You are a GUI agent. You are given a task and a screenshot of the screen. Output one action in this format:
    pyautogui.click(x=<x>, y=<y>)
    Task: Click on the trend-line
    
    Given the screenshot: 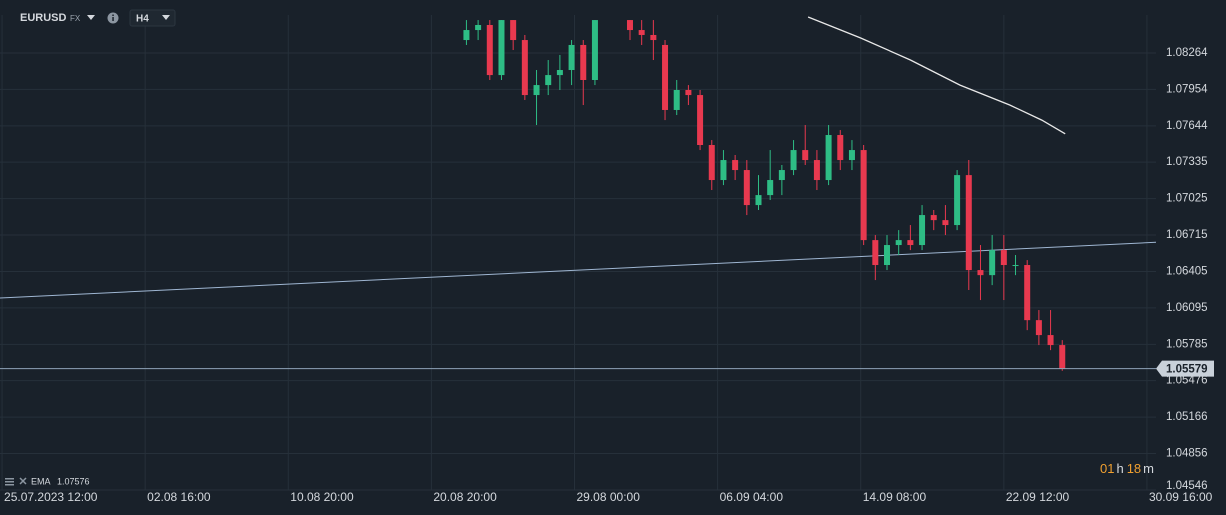 What is the action you would take?
    pyautogui.click(x=578, y=270)
    